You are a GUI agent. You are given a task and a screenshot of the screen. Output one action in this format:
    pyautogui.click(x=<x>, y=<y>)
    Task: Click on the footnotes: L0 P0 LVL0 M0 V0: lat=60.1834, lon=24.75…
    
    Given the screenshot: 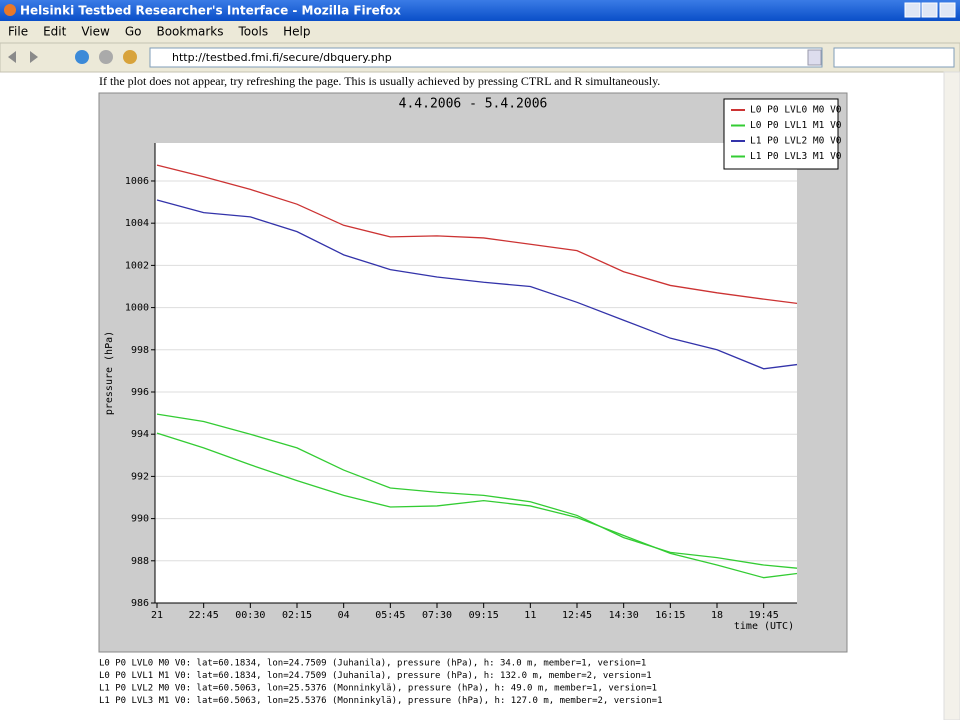 What is the action you would take?
    pyautogui.click(x=381, y=683)
    